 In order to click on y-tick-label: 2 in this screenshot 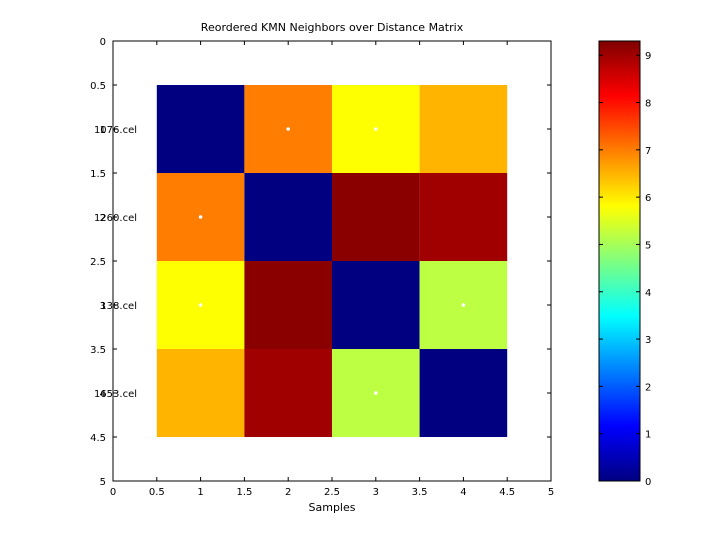, I will do `click(103, 218)`.